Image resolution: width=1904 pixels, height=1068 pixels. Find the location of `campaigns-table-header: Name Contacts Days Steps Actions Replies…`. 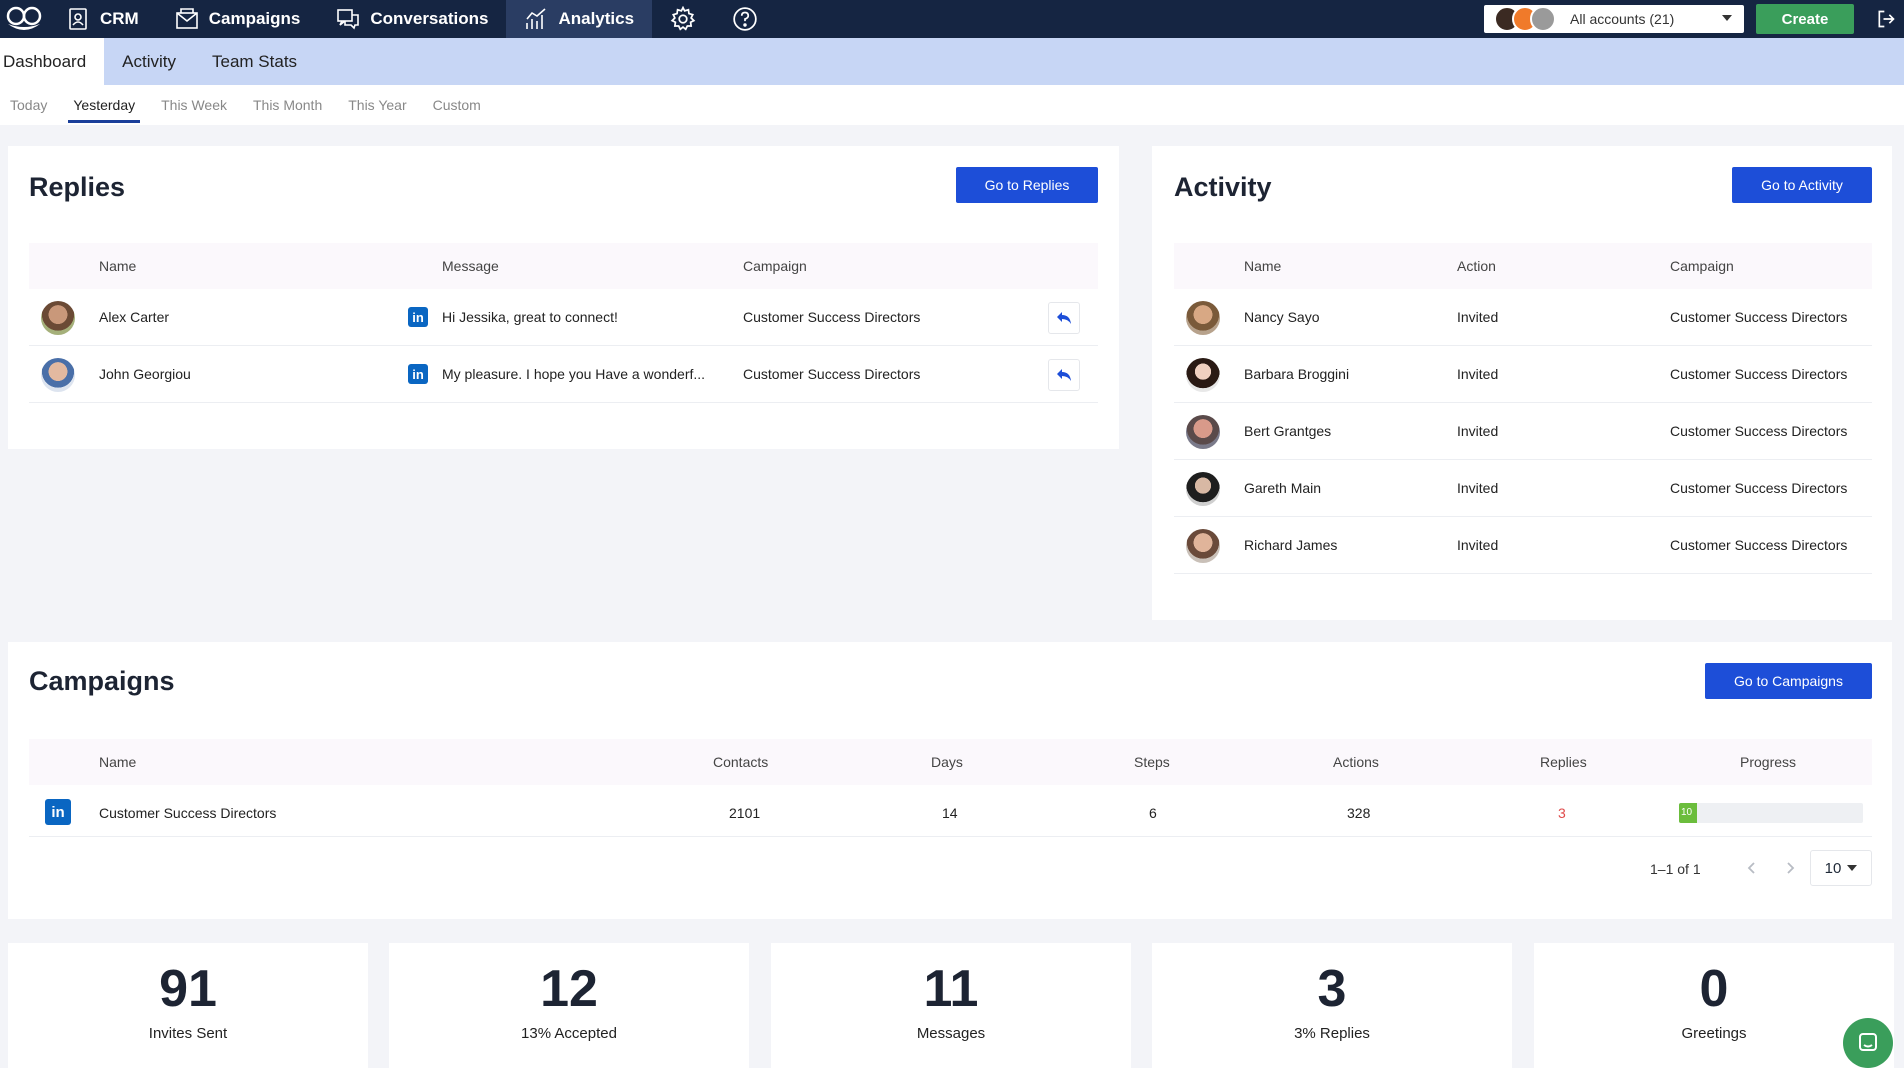

campaigns-table-header: Name Contacts Days Steps Actions Replies… is located at coordinates (950, 762).